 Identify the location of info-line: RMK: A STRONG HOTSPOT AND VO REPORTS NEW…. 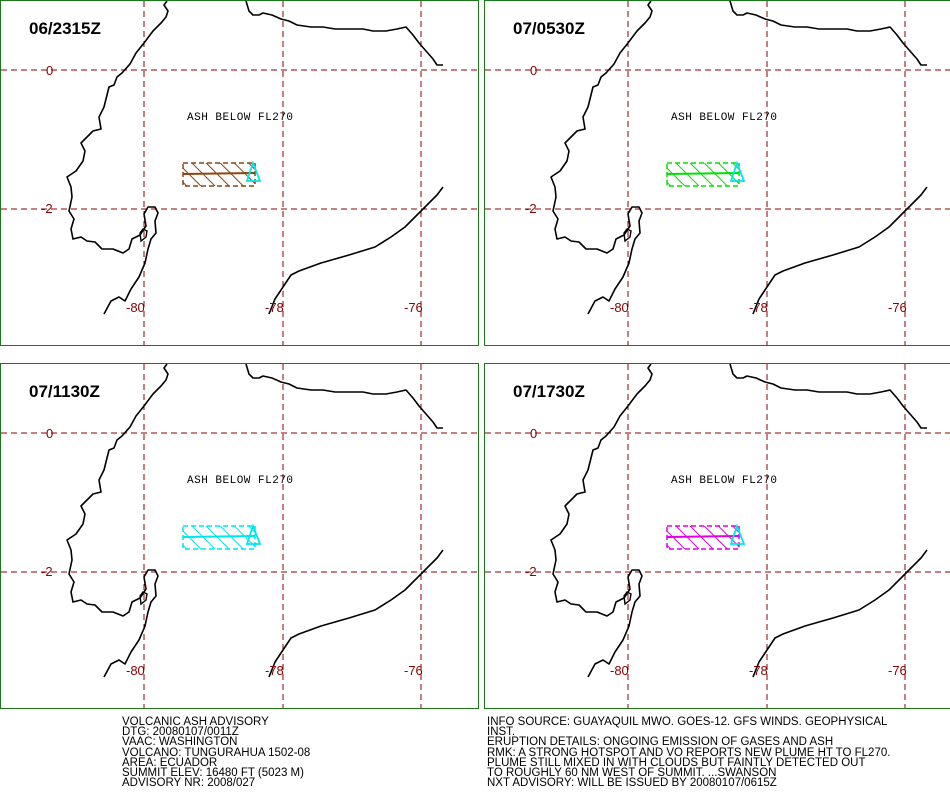
(689, 752).